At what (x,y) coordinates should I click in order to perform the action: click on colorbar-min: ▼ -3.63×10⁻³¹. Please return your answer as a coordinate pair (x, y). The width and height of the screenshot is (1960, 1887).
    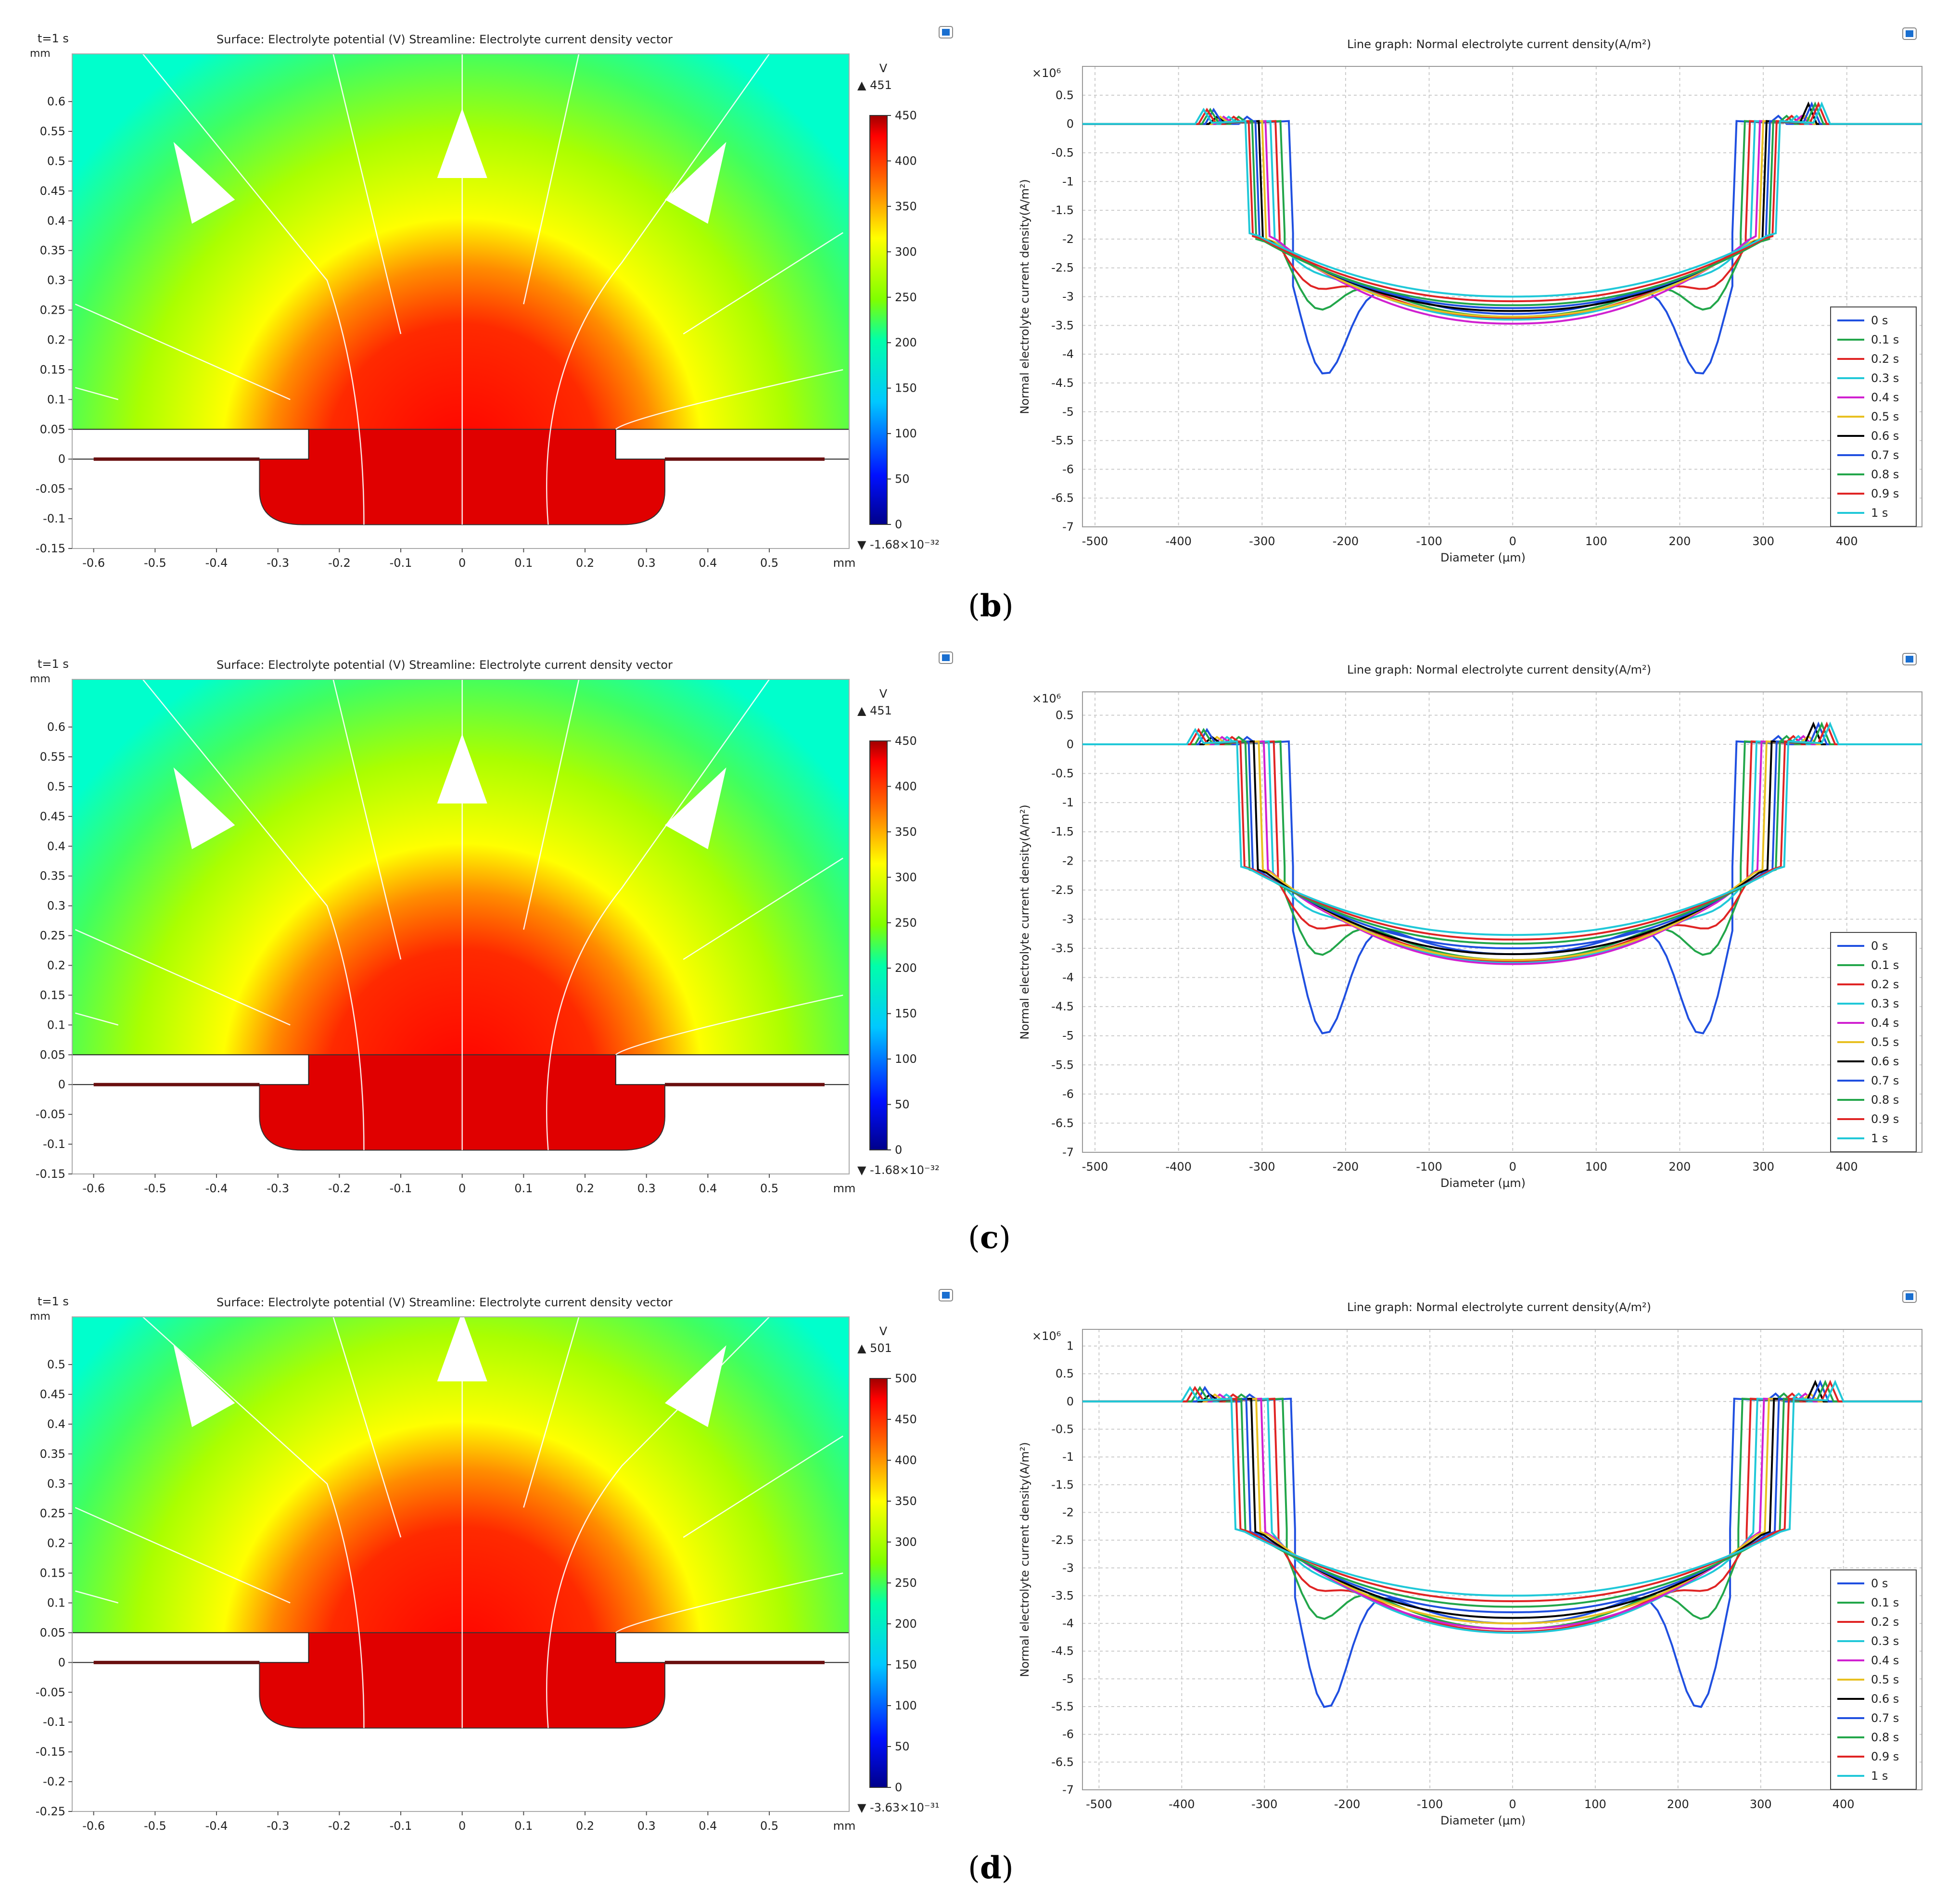
    Looking at the image, I should click on (899, 1808).